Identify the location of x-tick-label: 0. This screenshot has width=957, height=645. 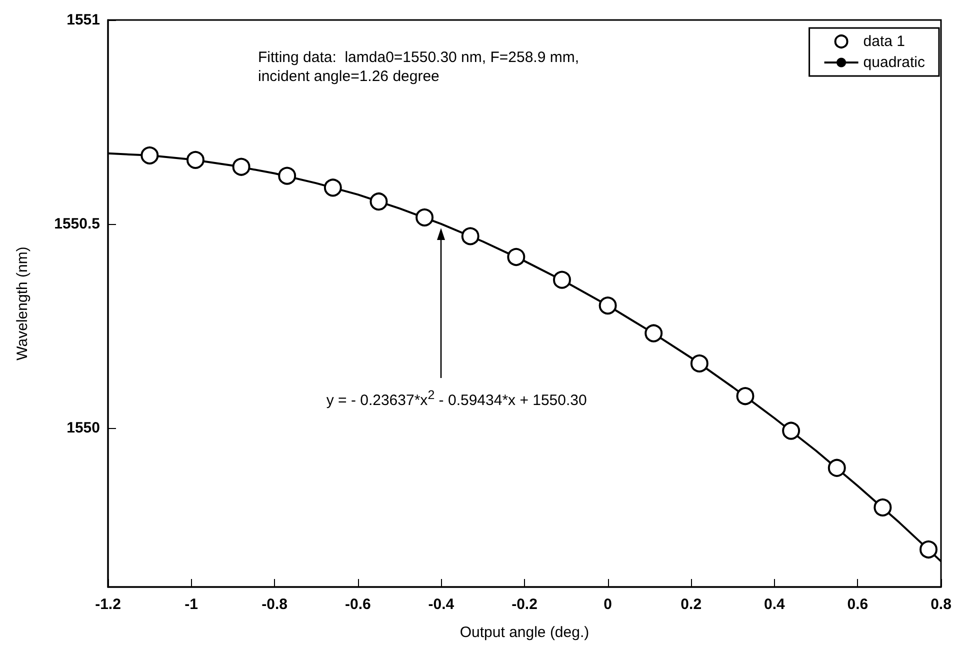
(608, 604).